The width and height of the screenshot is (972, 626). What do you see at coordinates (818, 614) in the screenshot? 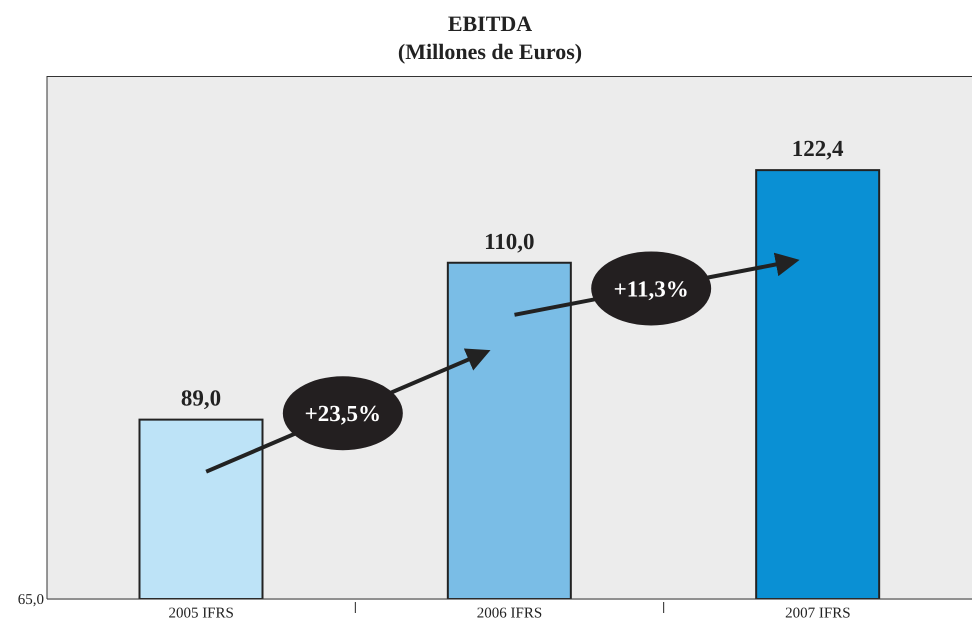
I see `x-tick-label: 2007 IFRS` at bounding box center [818, 614].